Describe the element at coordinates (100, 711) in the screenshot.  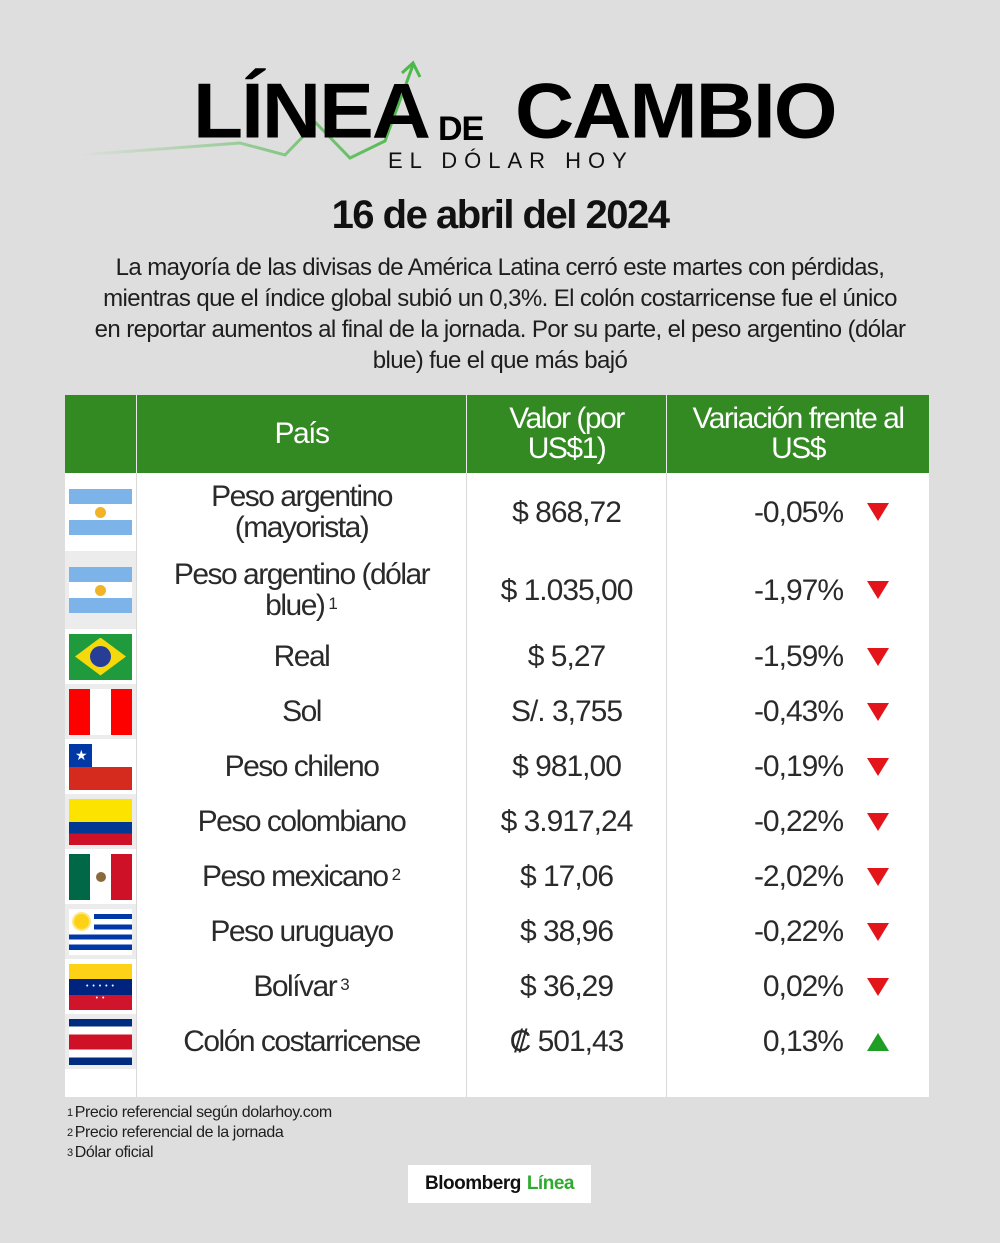
I see `peru-flag-icon` at that location.